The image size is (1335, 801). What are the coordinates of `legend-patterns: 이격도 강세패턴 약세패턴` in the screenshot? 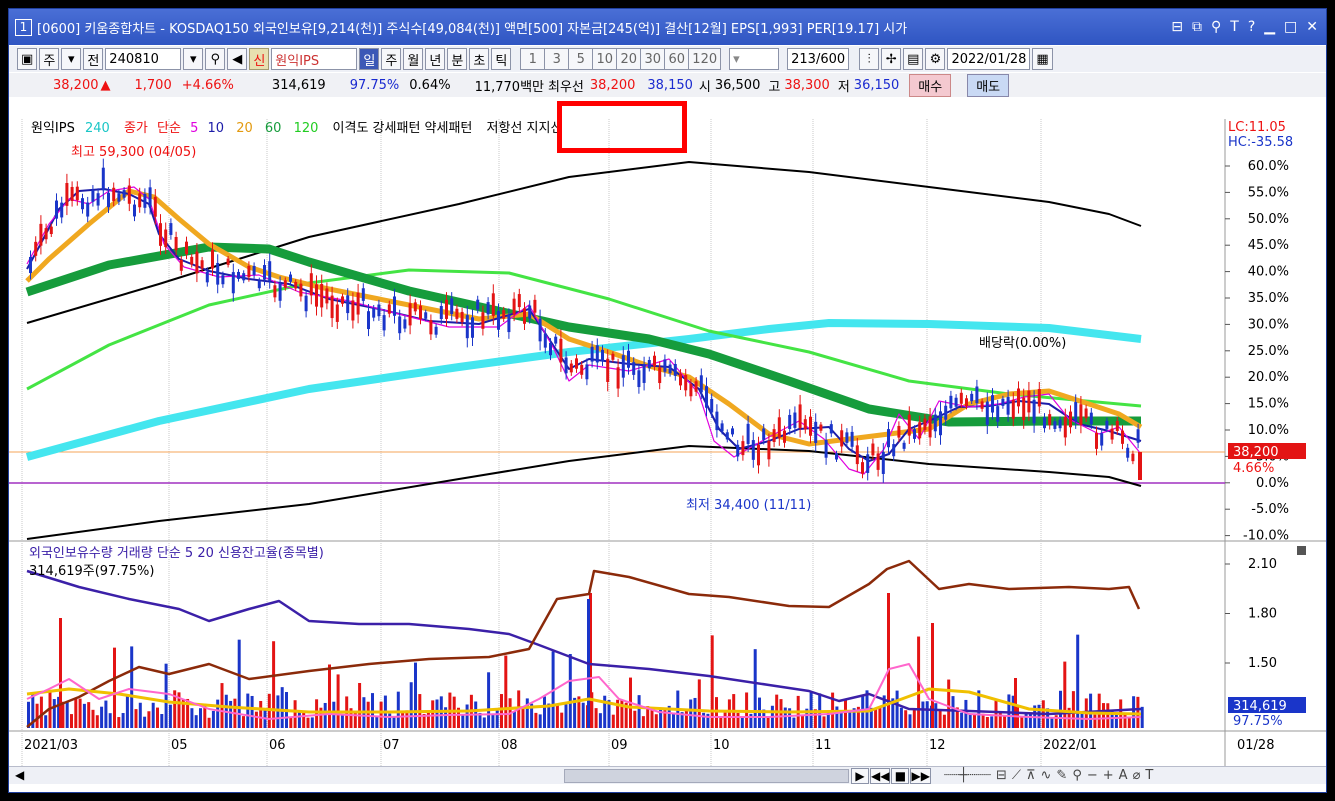 It's located at (403, 128).